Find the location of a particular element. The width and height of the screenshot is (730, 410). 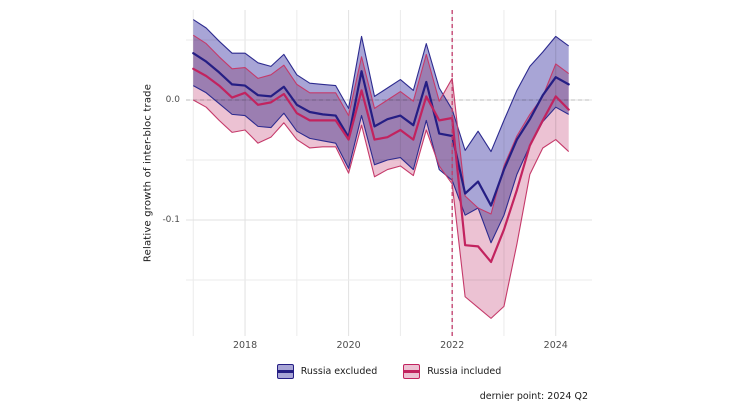

legend-label-russia-excluded: Russia excluded is located at coordinates (339, 371).